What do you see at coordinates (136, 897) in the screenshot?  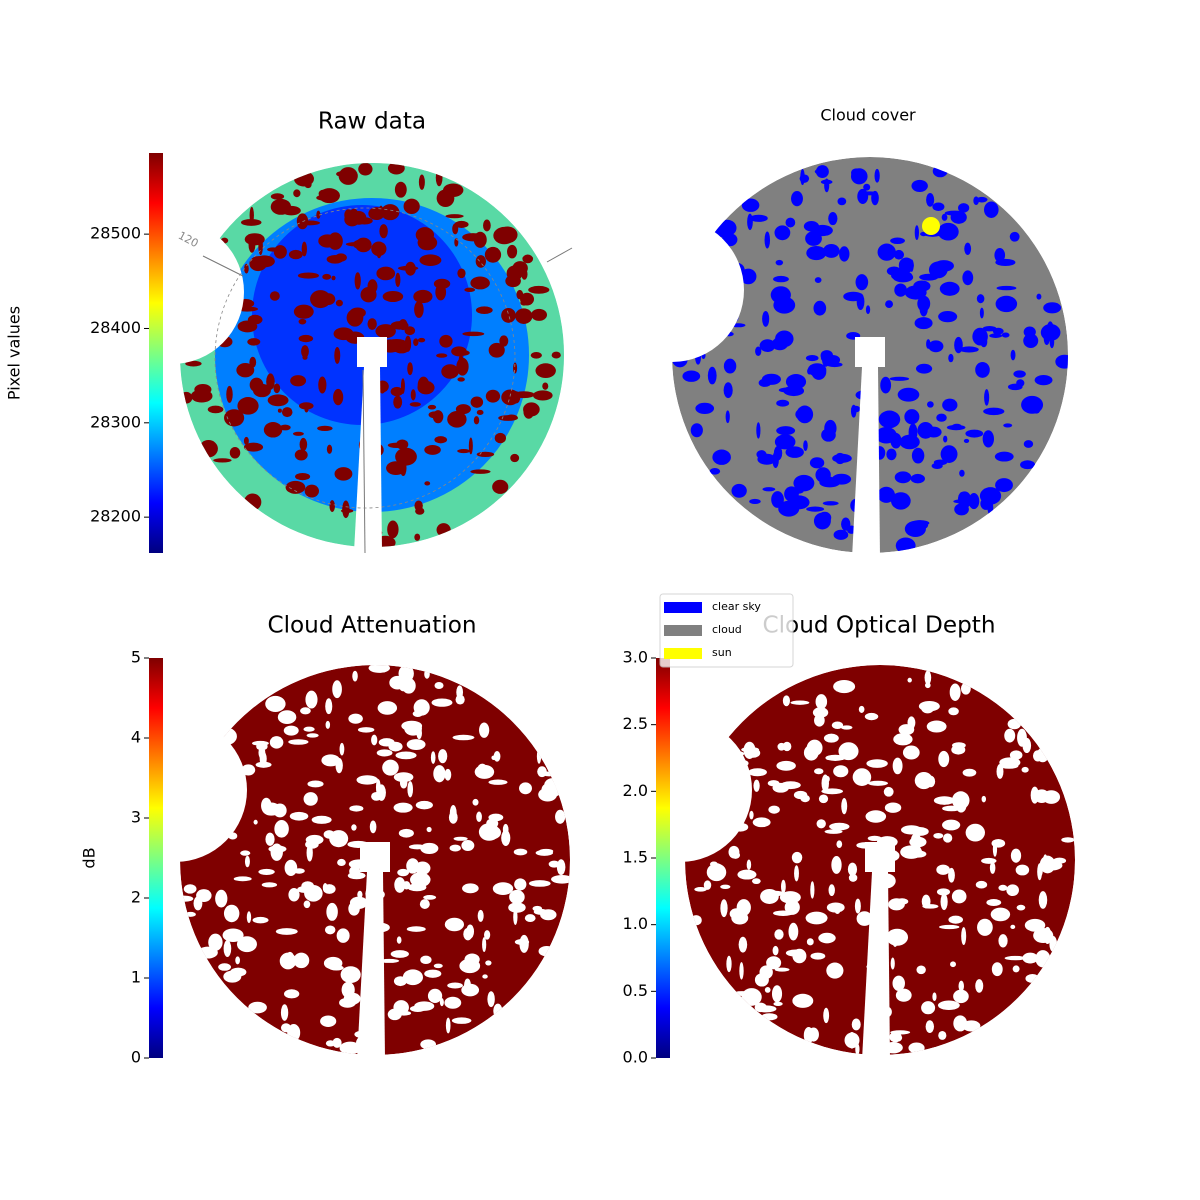 I see `colorbar-tick-label: 2` at bounding box center [136, 897].